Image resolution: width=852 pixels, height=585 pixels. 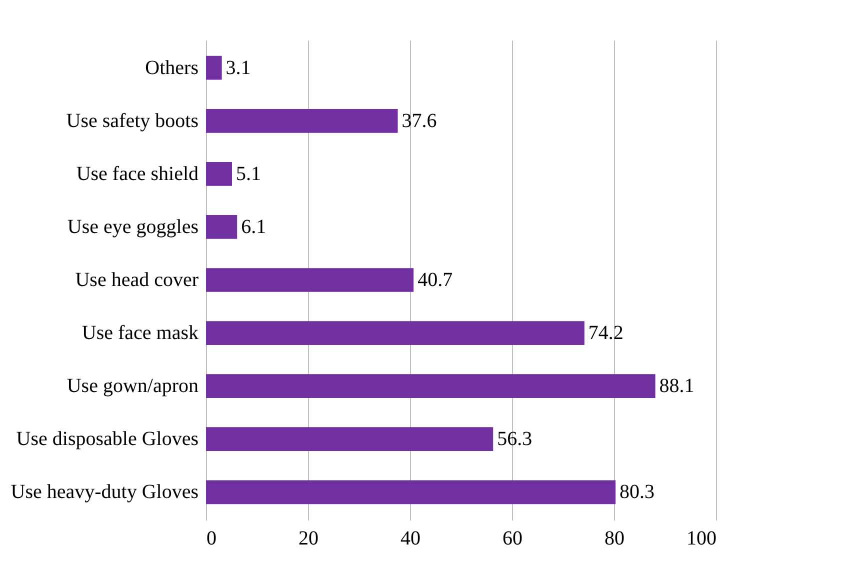 What do you see at coordinates (107, 439) in the screenshot?
I see `y-tick-label: Use disposable Gloves` at bounding box center [107, 439].